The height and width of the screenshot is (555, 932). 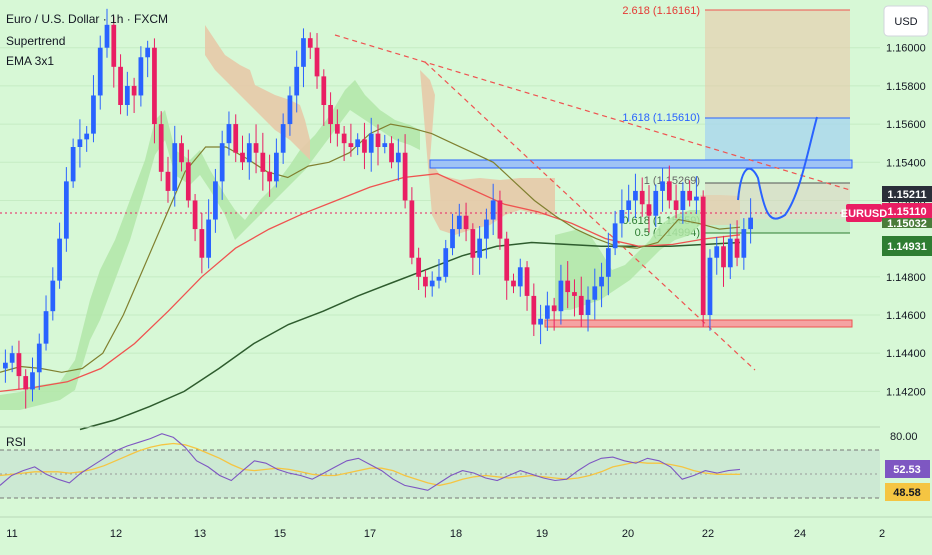 What do you see at coordinates (370, 464) in the screenshot?
I see `rsi-ma-line` at bounding box center [370, 464].